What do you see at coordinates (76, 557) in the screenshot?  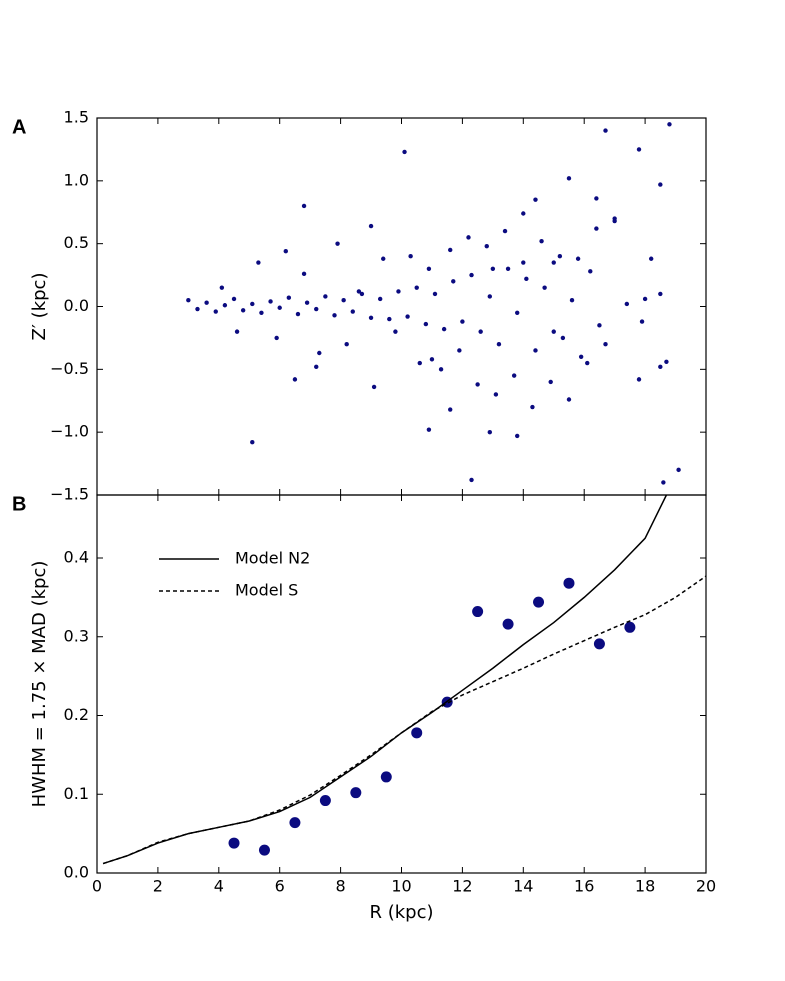 I see `y-tick-label: 0.4` at bounding box center [76, 557].